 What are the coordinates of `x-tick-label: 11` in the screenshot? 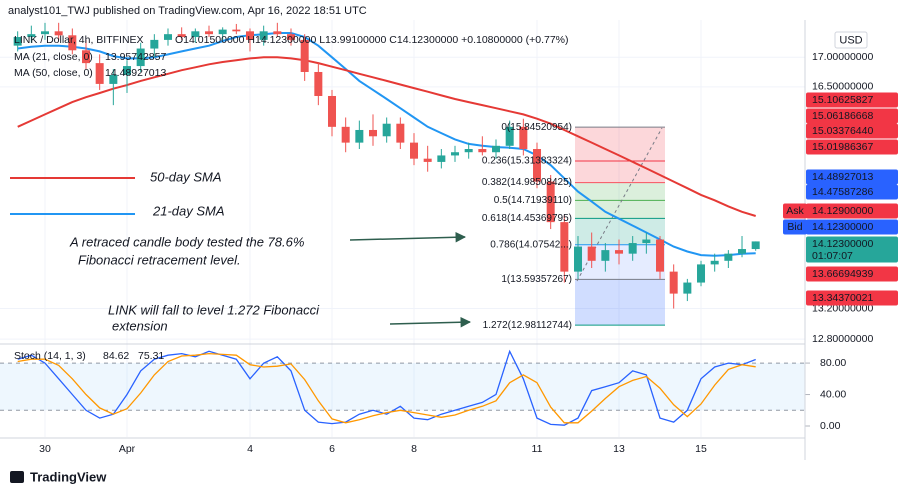 It's located at (537, 449).